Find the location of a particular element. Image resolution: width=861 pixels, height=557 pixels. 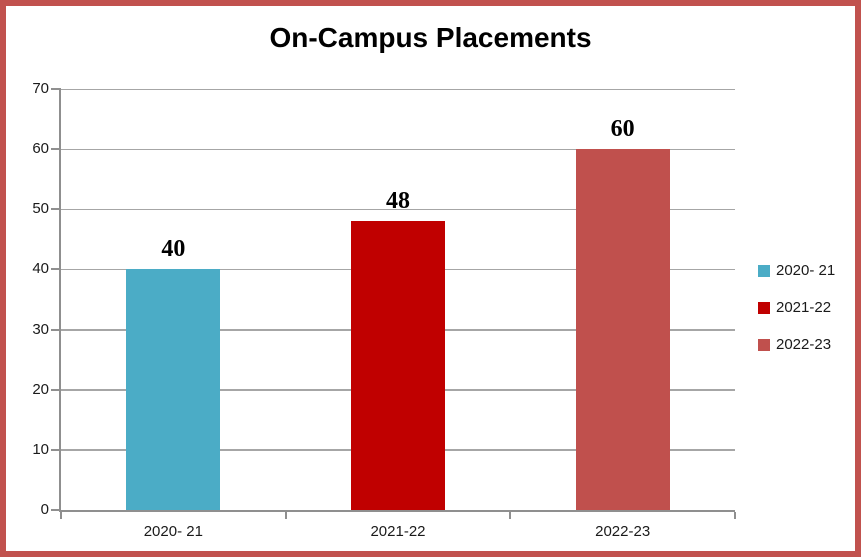

chart-title: On-Campus Placements is located at coordinates (430, 37).